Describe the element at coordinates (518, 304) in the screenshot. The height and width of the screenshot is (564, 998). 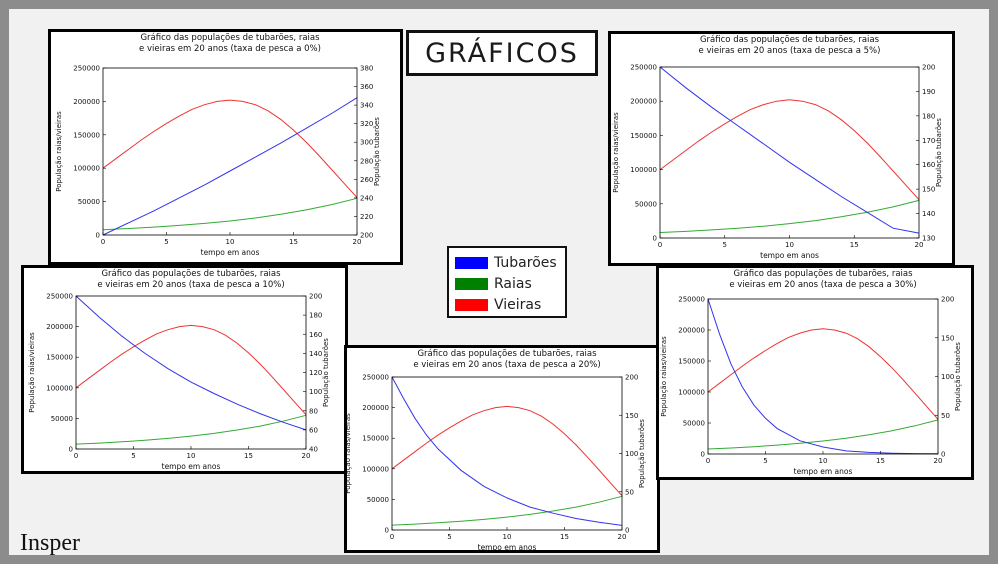
I see `legend-label-vieiras: Vieiras` at that location.